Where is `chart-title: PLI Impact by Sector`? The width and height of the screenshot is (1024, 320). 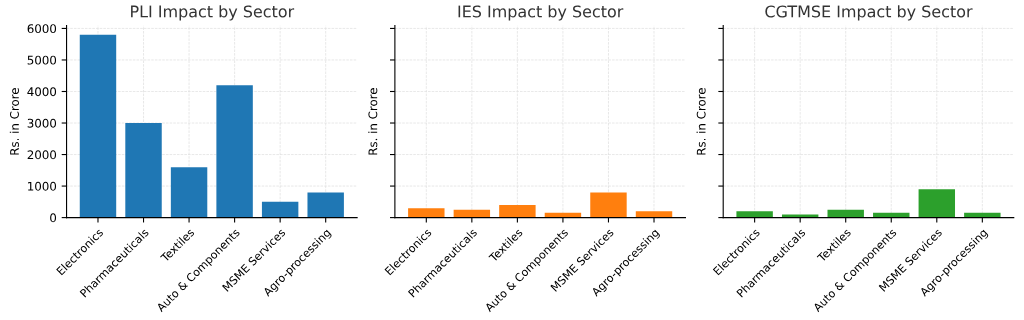 chart-title: PLI Impact by Sector is located at coordinates (213, 13).